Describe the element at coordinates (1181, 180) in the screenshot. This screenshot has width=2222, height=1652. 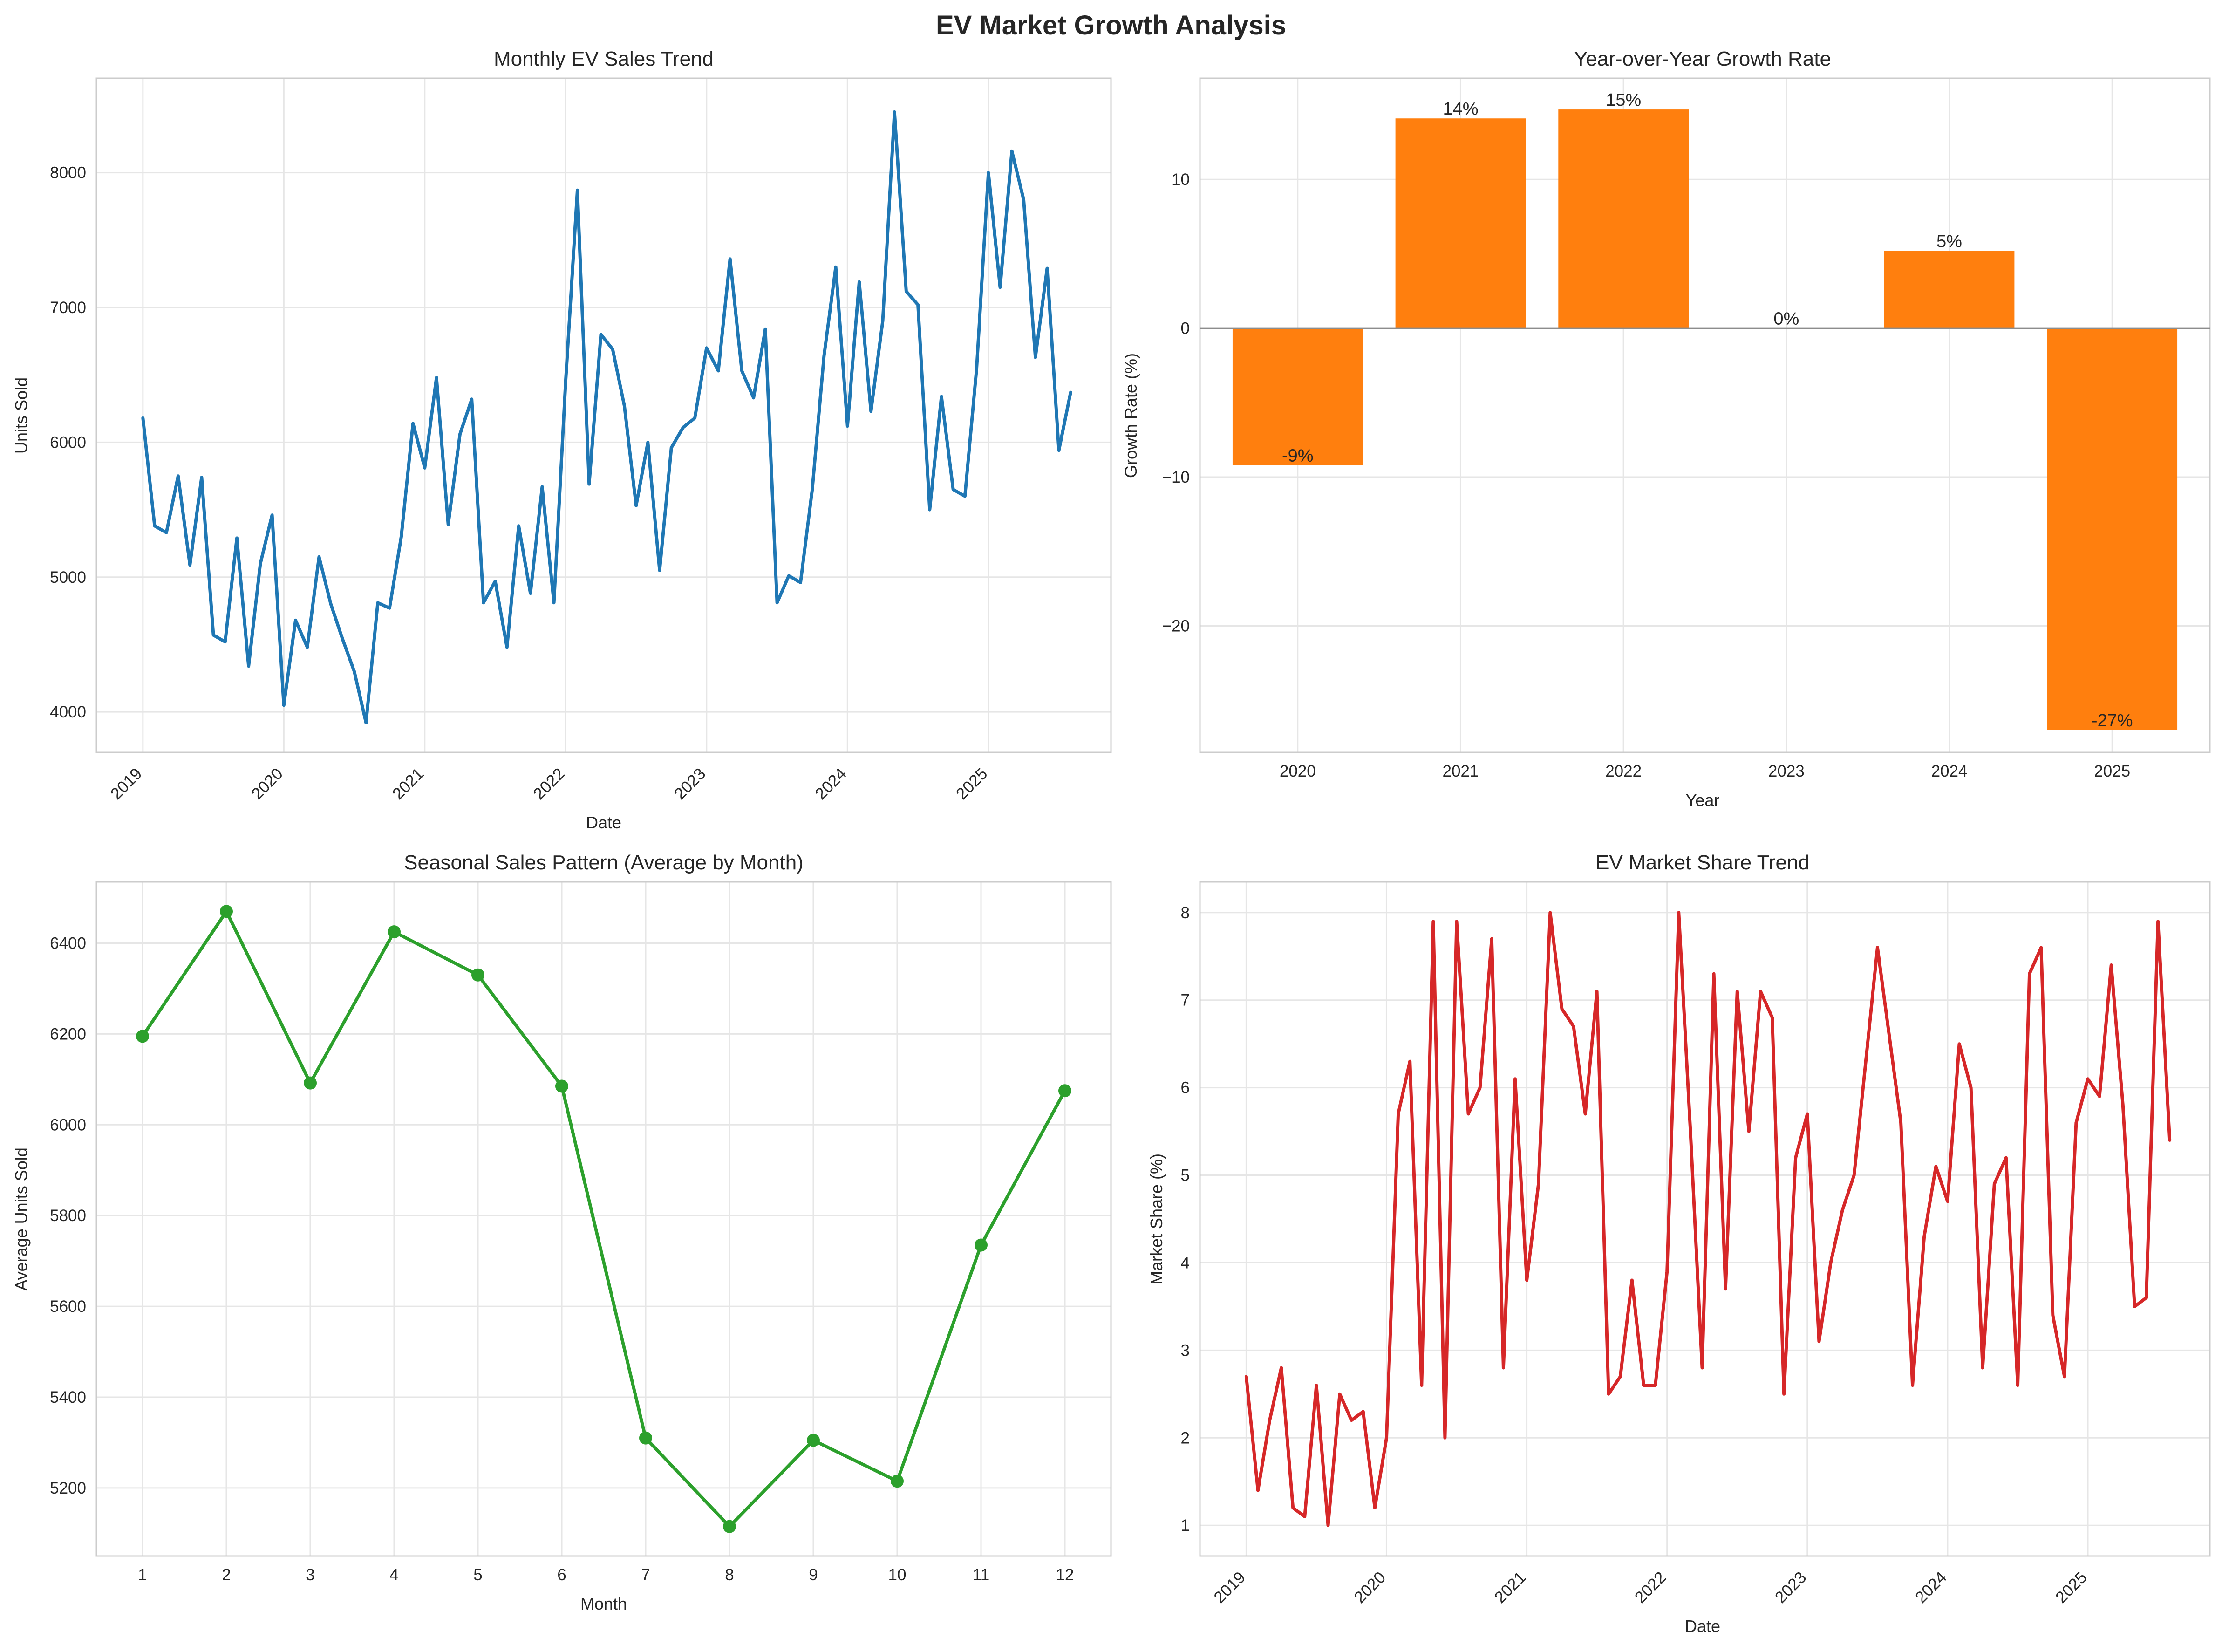
I see `y-tick-label: 10` at that location.